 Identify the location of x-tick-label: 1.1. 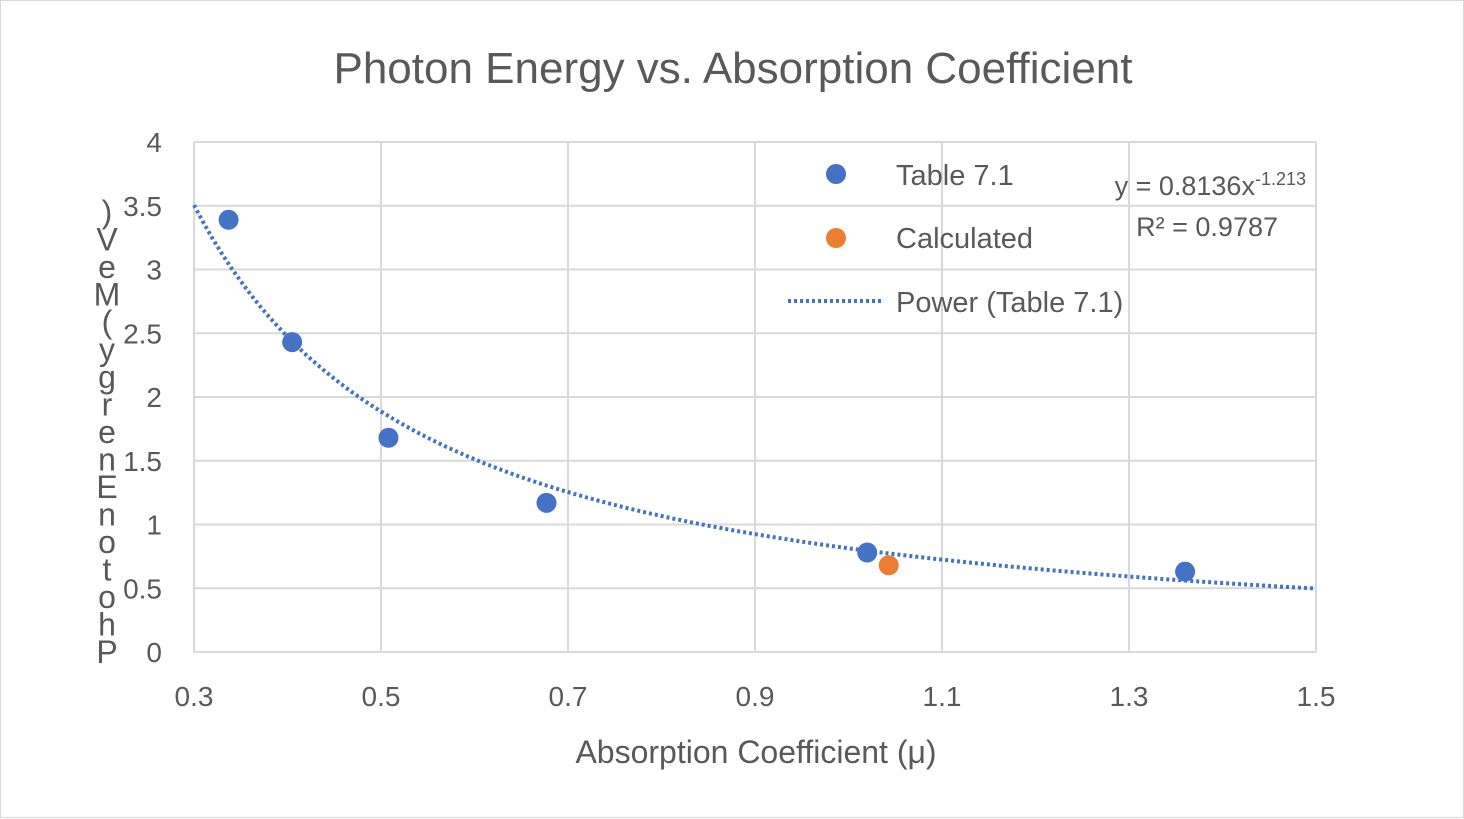
(942, 696).